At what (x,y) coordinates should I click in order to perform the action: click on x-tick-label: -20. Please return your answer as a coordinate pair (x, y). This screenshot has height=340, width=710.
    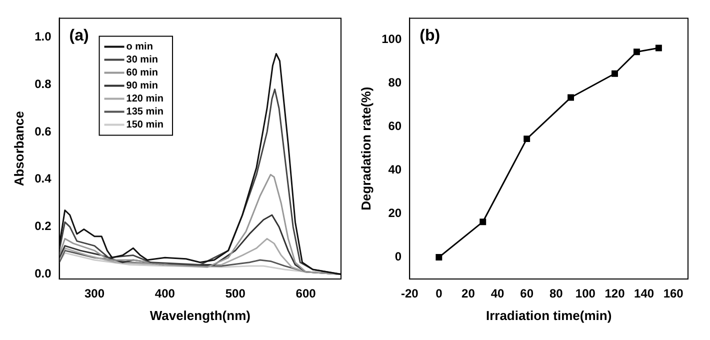
    Looking at the image, I should click on (409, 293).